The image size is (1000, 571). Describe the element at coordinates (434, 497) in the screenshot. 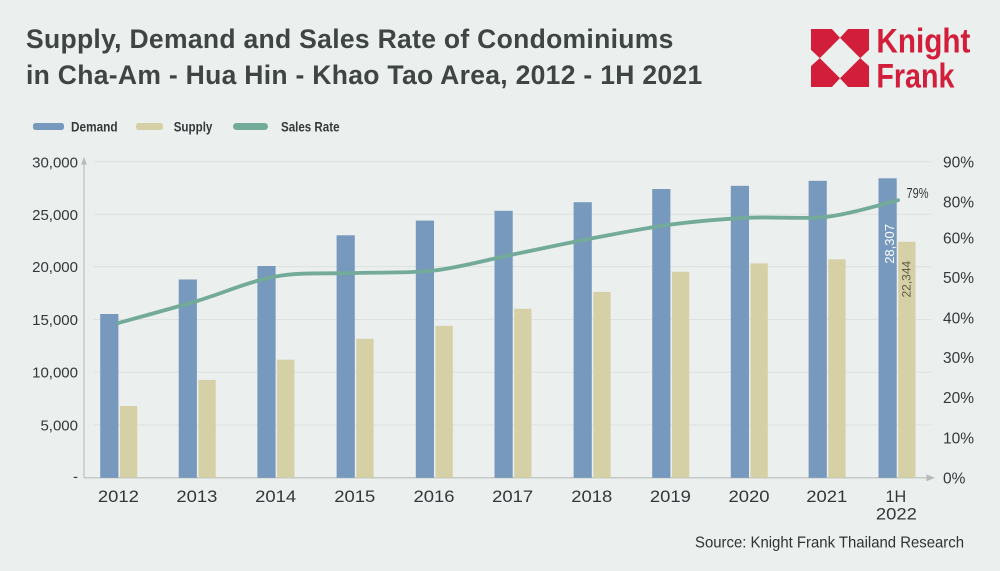

I see `svg-text: 2016` at that location.